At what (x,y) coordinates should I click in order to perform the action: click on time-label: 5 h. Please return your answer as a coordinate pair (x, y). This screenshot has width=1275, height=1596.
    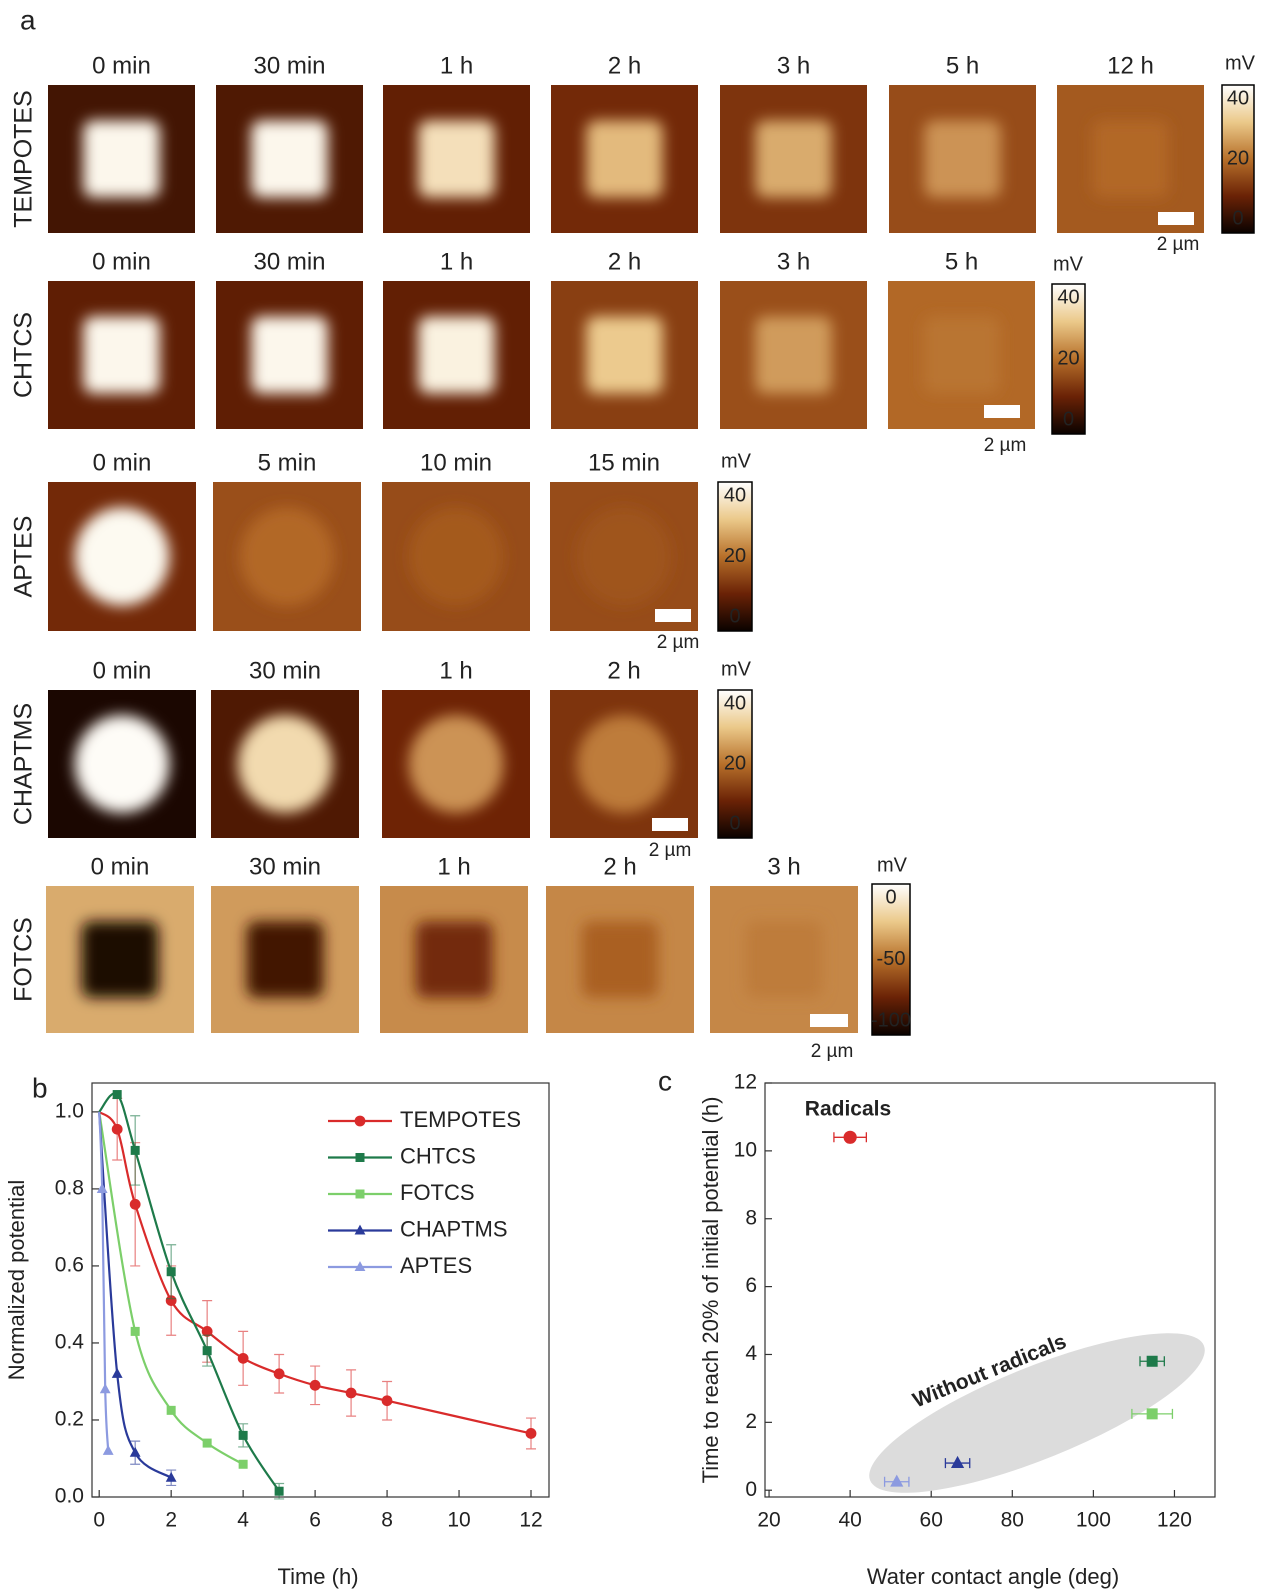
    Looking at the image, I should click on (962, 65).